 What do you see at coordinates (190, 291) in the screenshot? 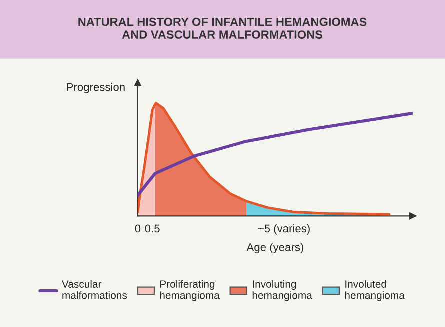
I see `legend-label: Proliferating hemangioma` at bounding box center [190, 291].